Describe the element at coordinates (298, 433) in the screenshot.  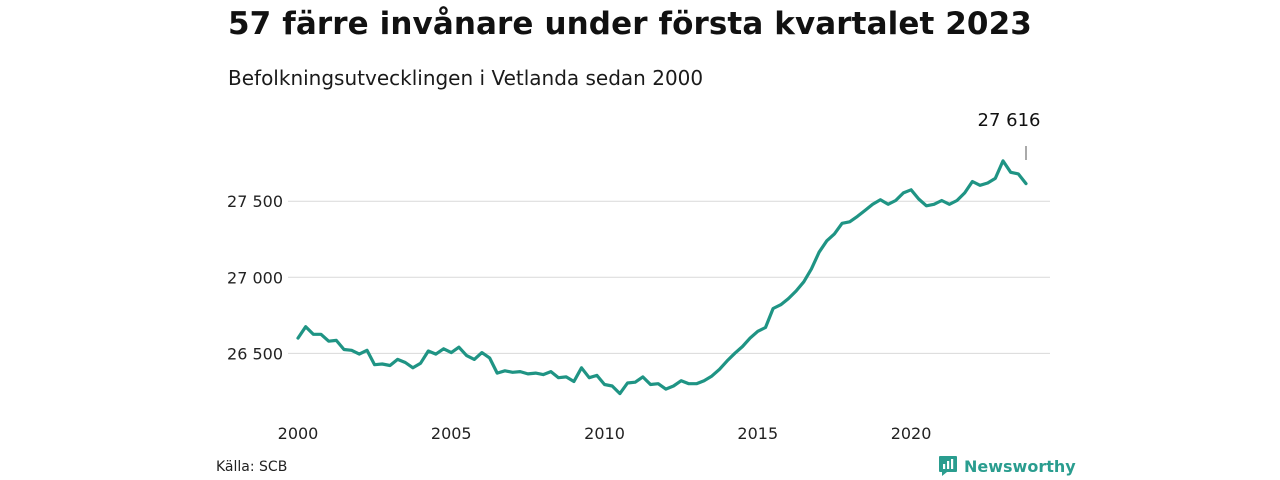
I see `x-tick-label: 2000` at that location.